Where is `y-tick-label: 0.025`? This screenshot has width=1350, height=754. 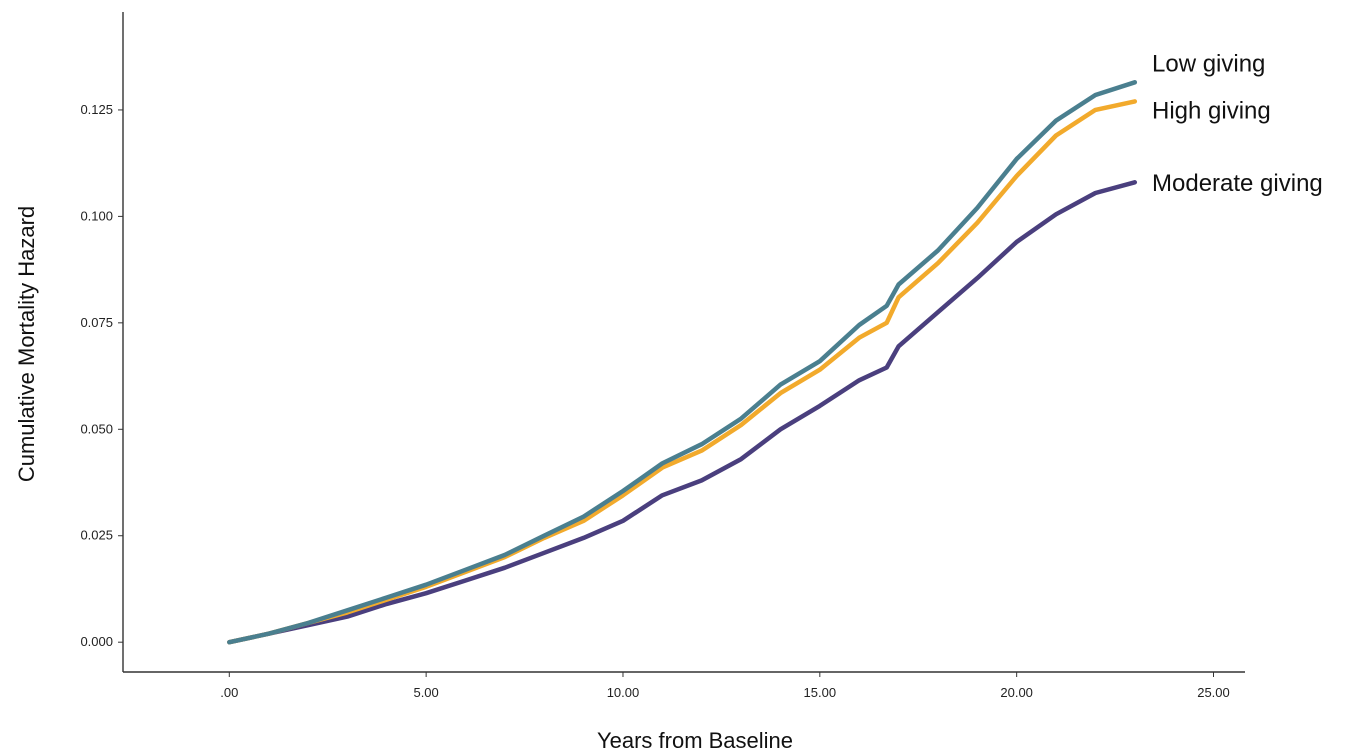 y-tick-label: 0.025 is located at coordinates (96, 535).